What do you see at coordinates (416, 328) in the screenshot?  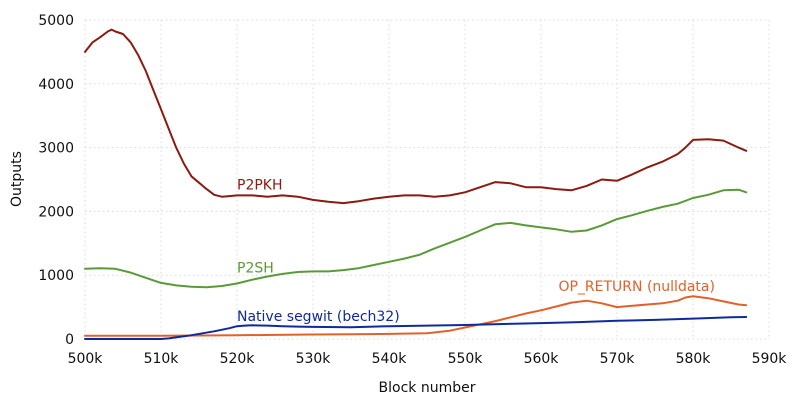 I see `series-line-native-segwit-bech32` at bounding box center [416, 328].